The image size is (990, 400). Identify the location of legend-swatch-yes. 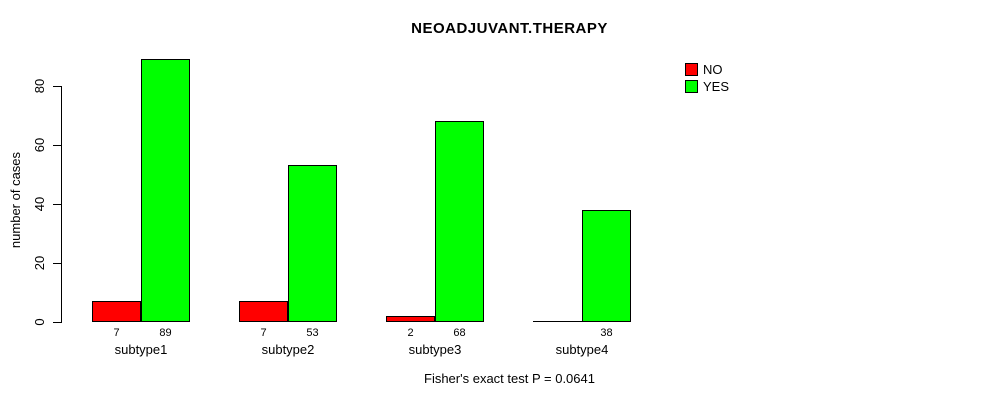
(691, 86).